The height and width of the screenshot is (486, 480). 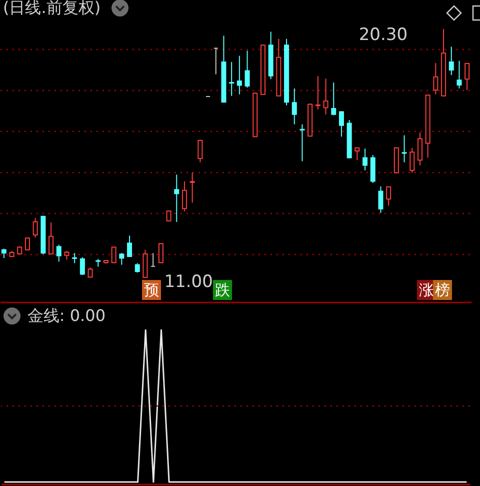 I want to click on text: 预, so click(x=151, y=290).